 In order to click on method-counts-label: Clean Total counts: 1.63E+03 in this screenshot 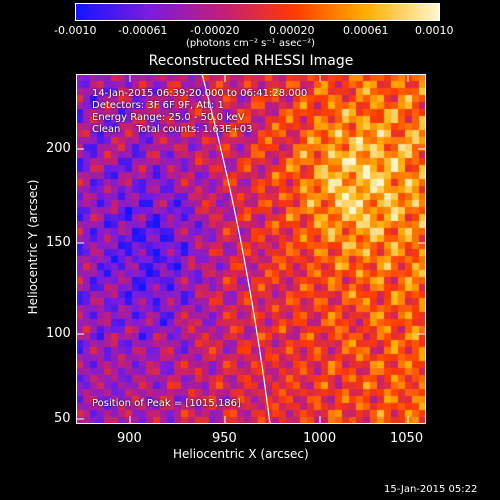, I will do `click(172, 129)`.